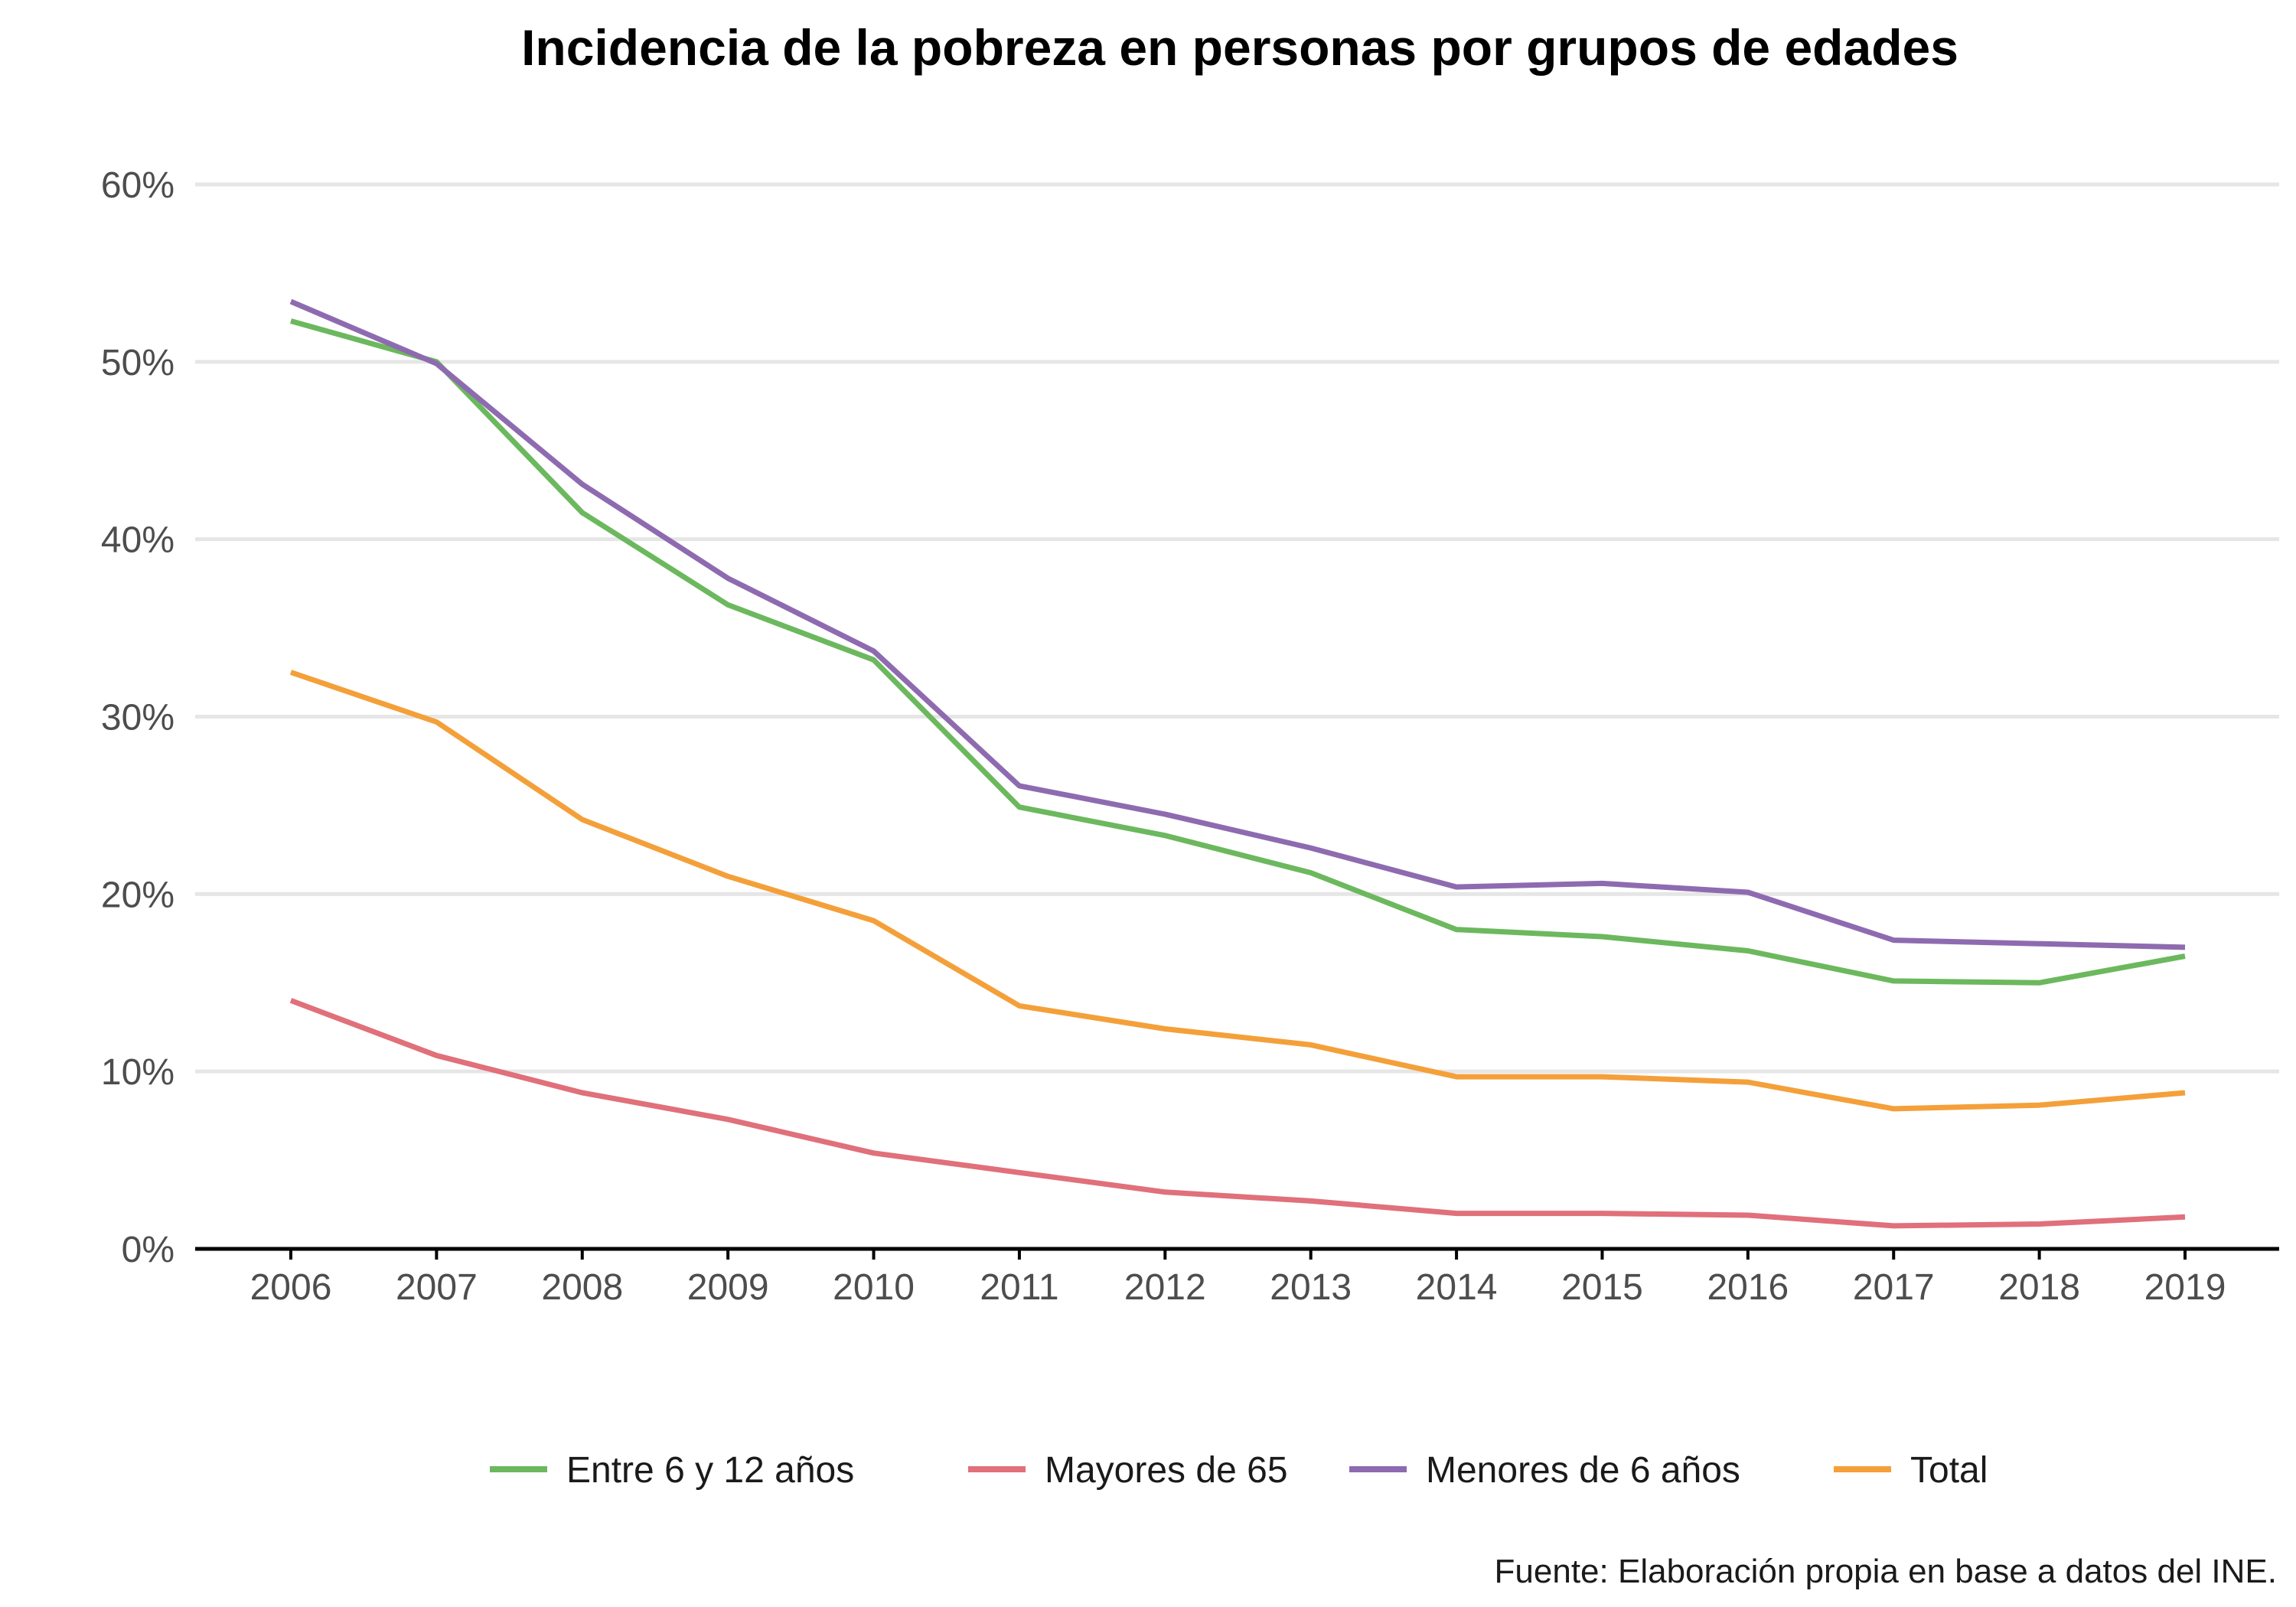 Image resolution: width=2296 pixels, height=1607 pixels. What do you see at coordinates (1457, 1287) in the screenshot?
I see `x-tick-label: 2014` at bounding box center [1457, 1287].